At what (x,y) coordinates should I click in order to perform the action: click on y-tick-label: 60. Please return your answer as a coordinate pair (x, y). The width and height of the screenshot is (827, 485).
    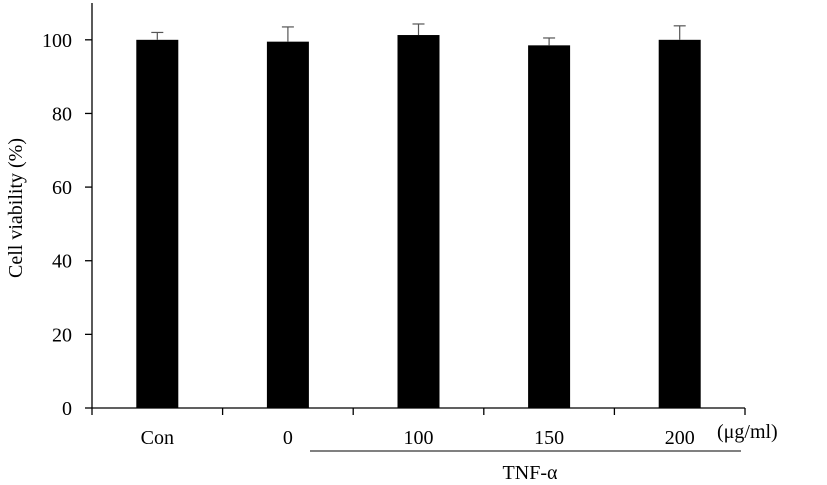
    Looking at the image, I should click on (62, 188).